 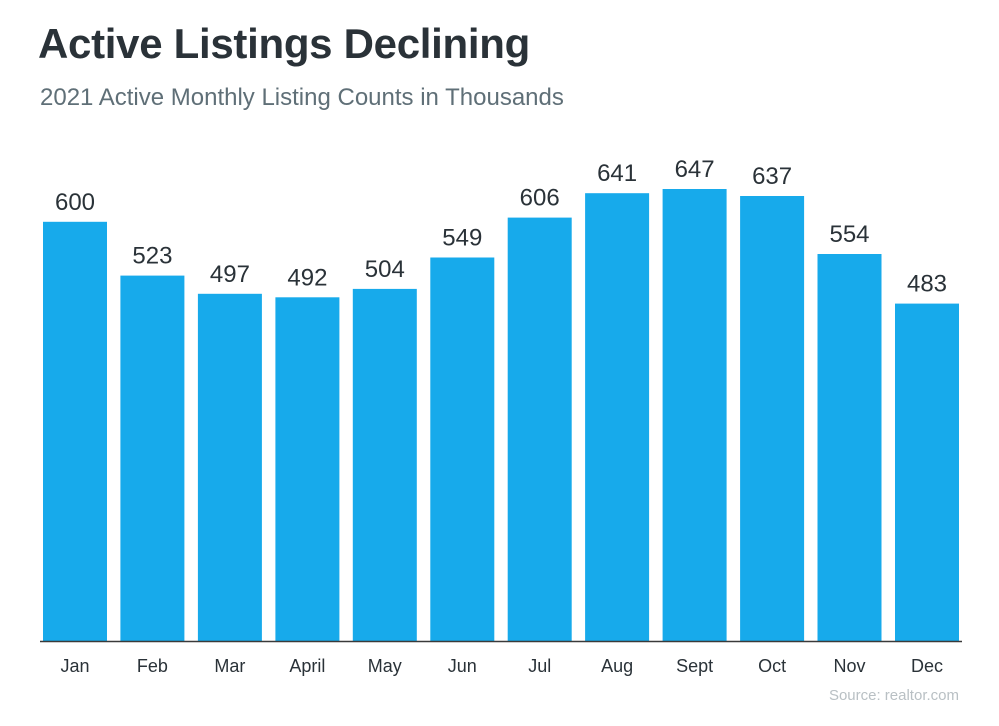 I want to click on bar-feb, so click(x=152, y=458).